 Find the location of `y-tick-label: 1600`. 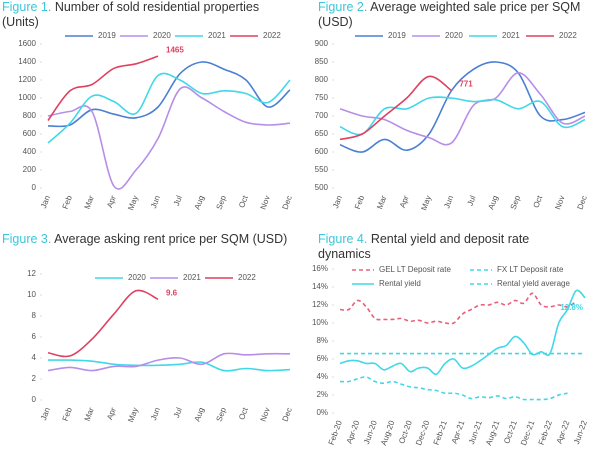

y-tick-label: 1600 is located at coordinates (27, 43).